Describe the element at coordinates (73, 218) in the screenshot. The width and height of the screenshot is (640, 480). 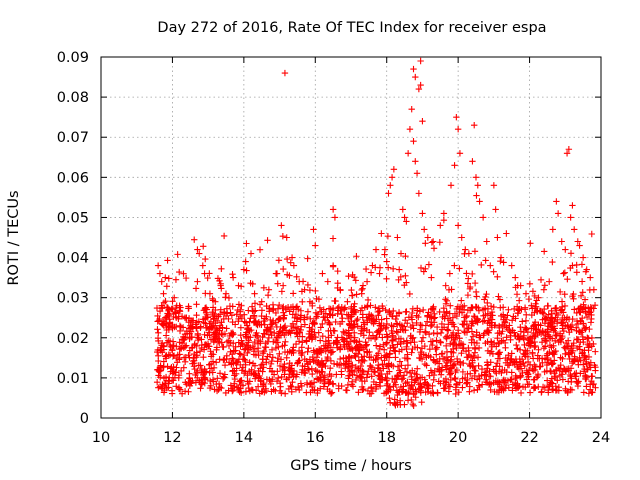
I see `y-tick-label: 0.05` at that location.